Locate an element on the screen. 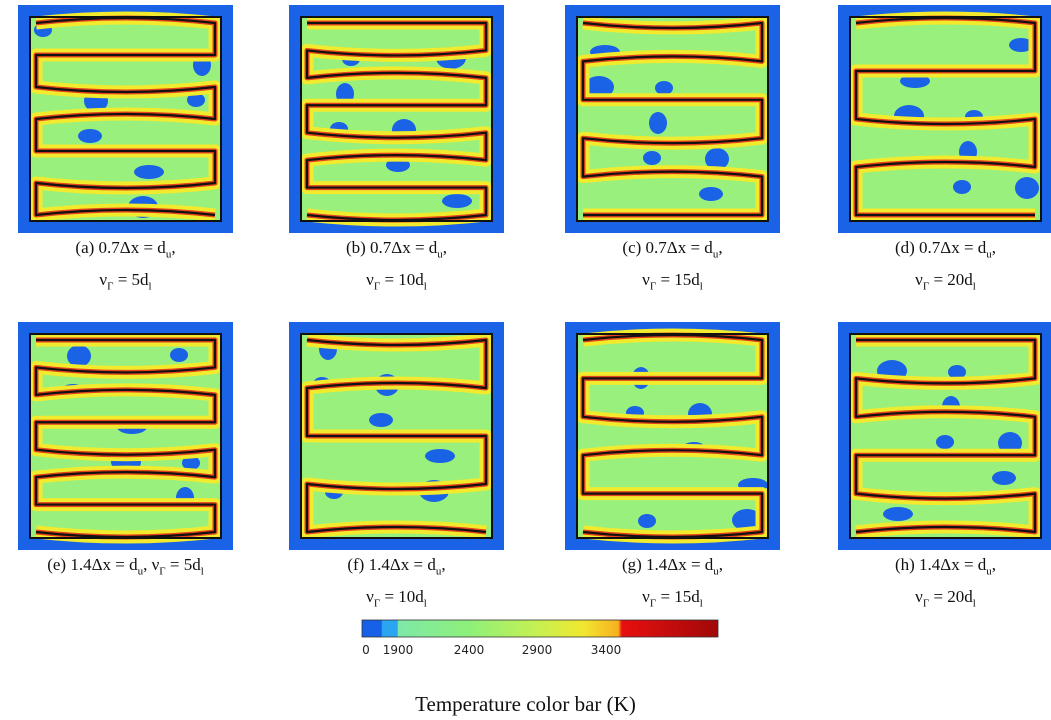 This screenshot has width=1051, height=720. caption-line: (f) 1.4Δx = du, is located at coordinates (396, 568).